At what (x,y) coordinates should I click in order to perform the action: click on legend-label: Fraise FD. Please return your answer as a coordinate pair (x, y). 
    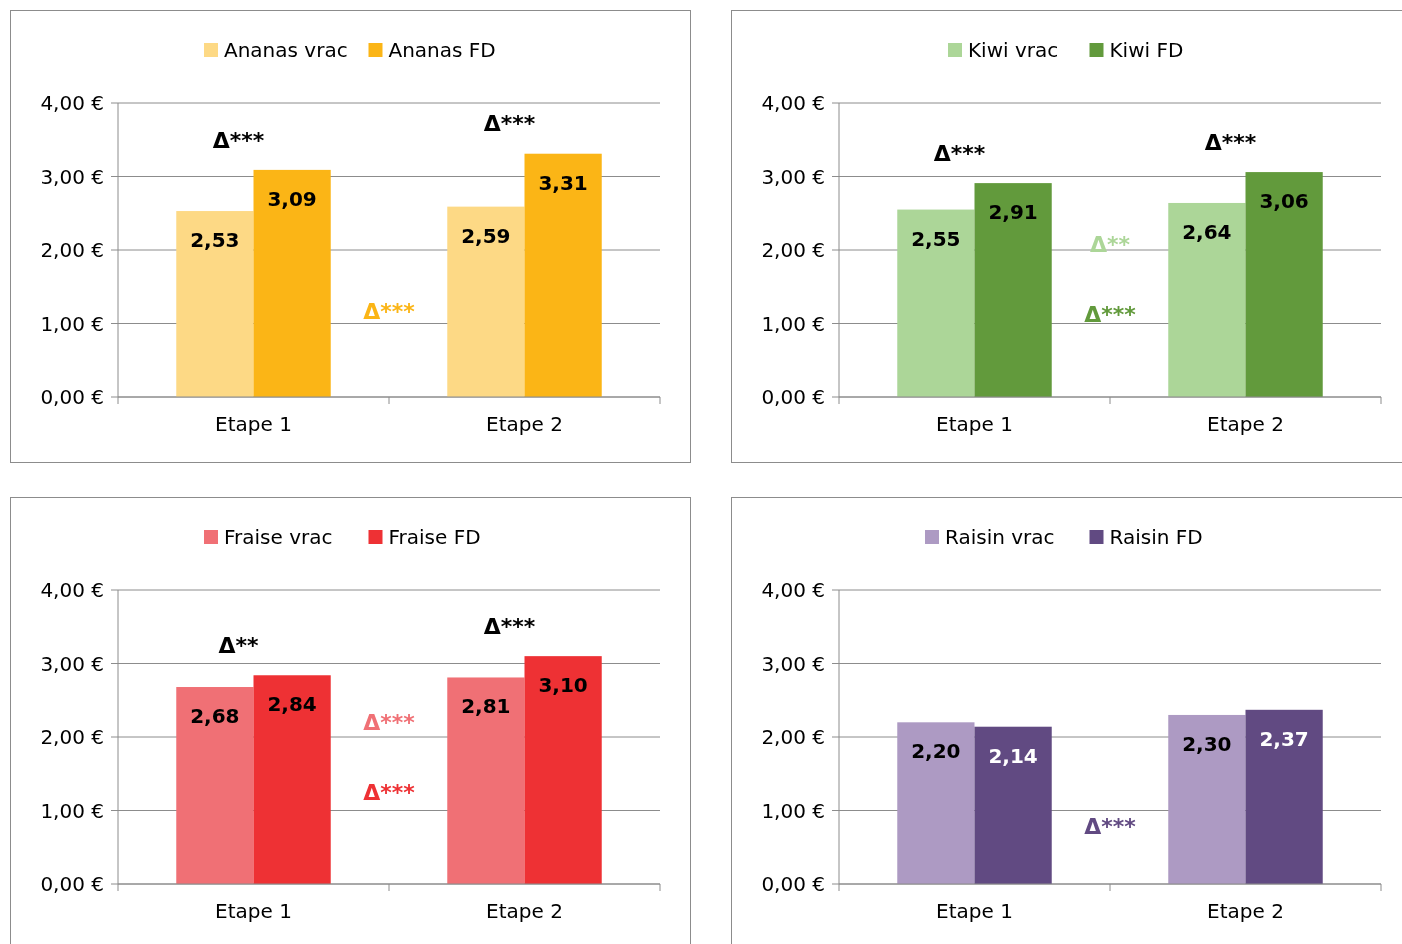
    Looking at the image, I should click on (434, 537).